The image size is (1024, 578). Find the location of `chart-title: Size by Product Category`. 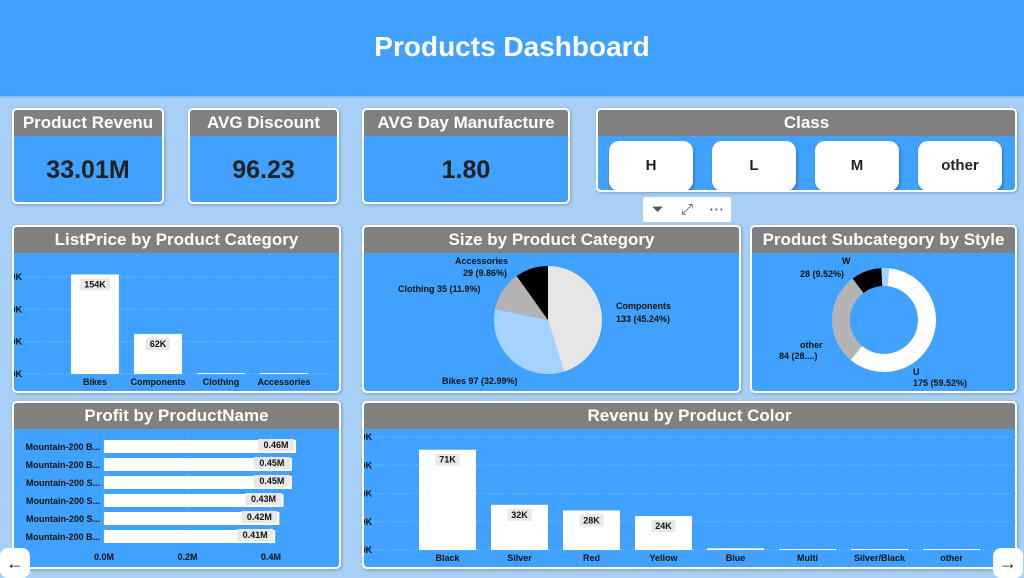

chart-title: Size by Product Category is located at coordinates (551, 240).